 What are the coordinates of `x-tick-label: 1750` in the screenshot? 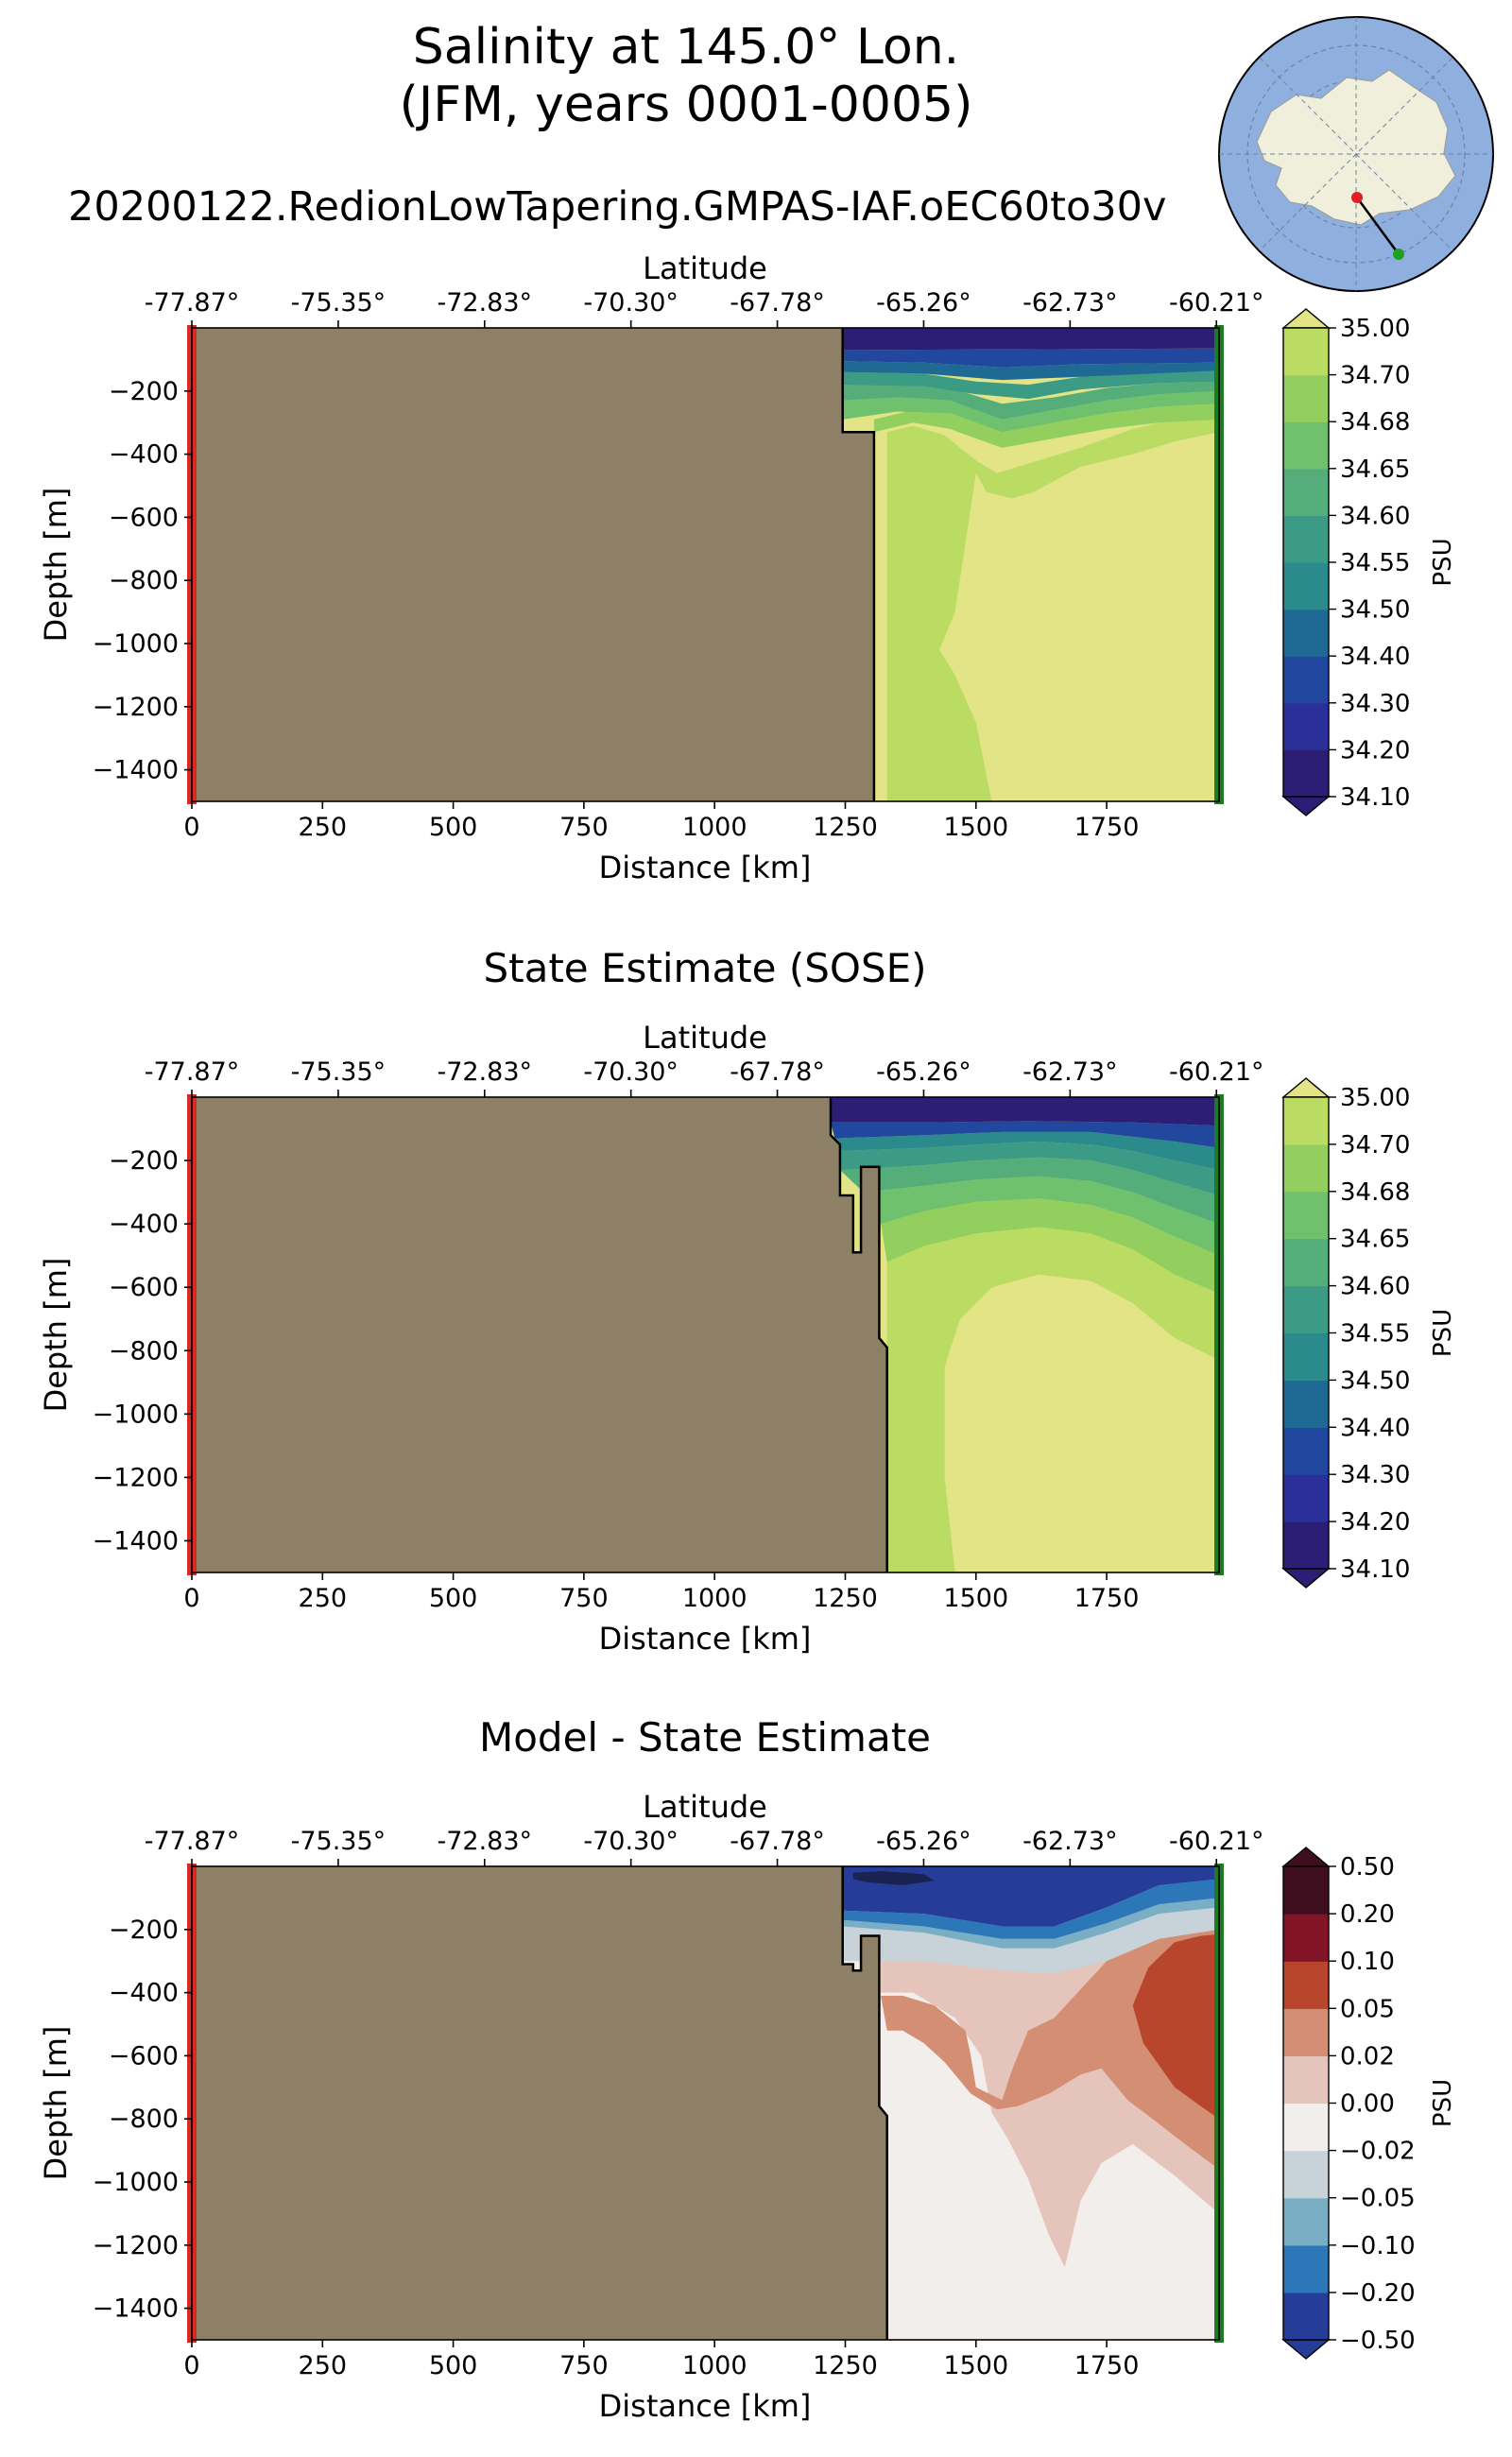 It's located at (1107, 827).